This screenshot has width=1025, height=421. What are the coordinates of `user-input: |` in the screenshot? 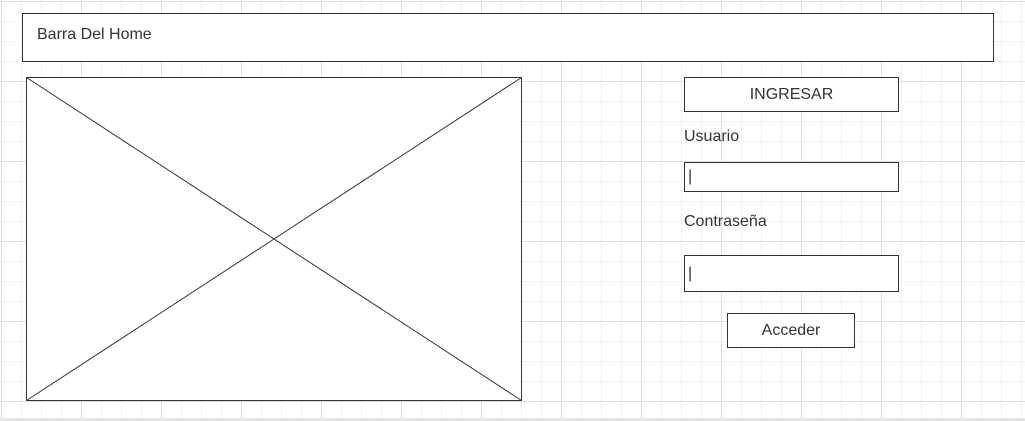 It's located at (791, 177).